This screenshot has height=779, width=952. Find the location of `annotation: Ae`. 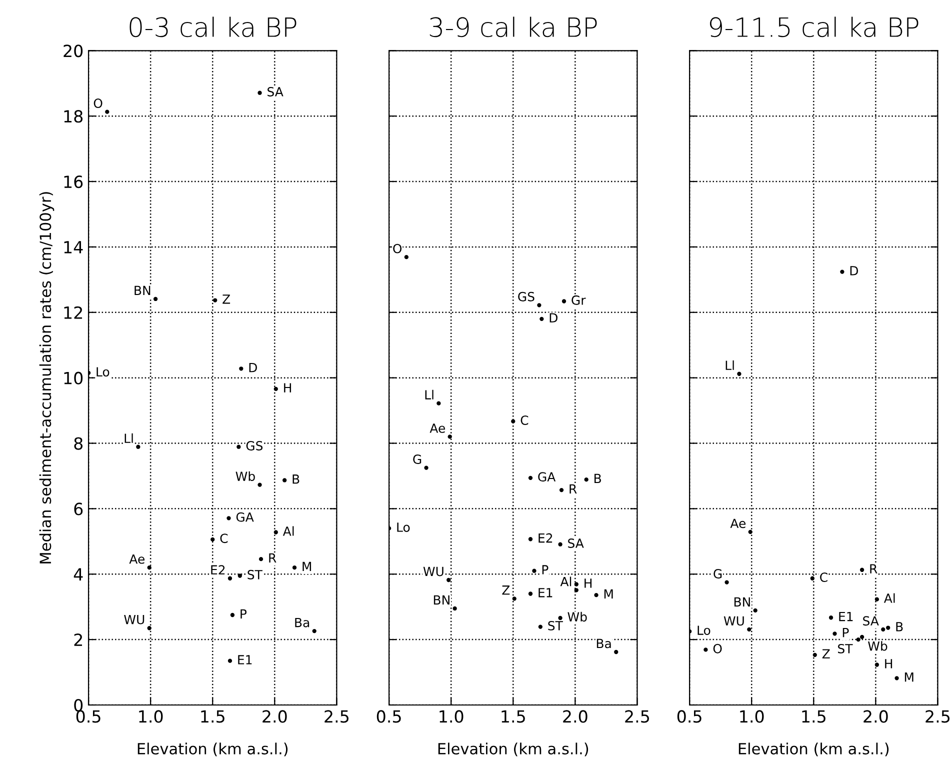

annotation: Ae is located at coordinates (136, 559).